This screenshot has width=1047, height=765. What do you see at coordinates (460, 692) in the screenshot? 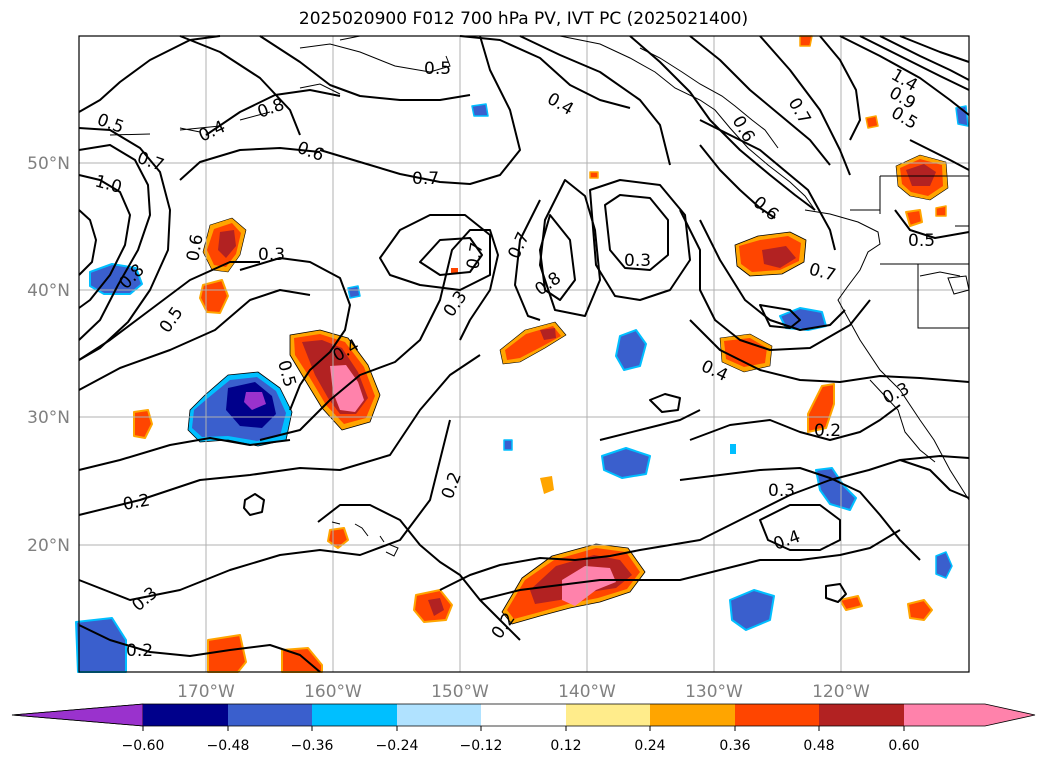
I see `lon-label: 150°W` at bounding box center [460, 692].